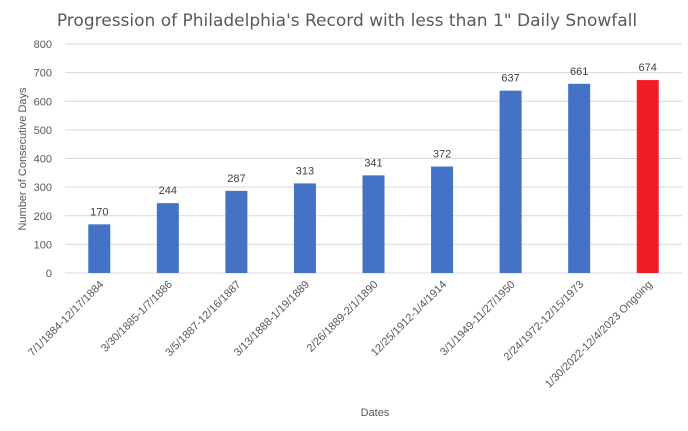  I want to click on y-axis-ticks: 0 100 200 300 400 500 600 700 800, so click(43, 159).